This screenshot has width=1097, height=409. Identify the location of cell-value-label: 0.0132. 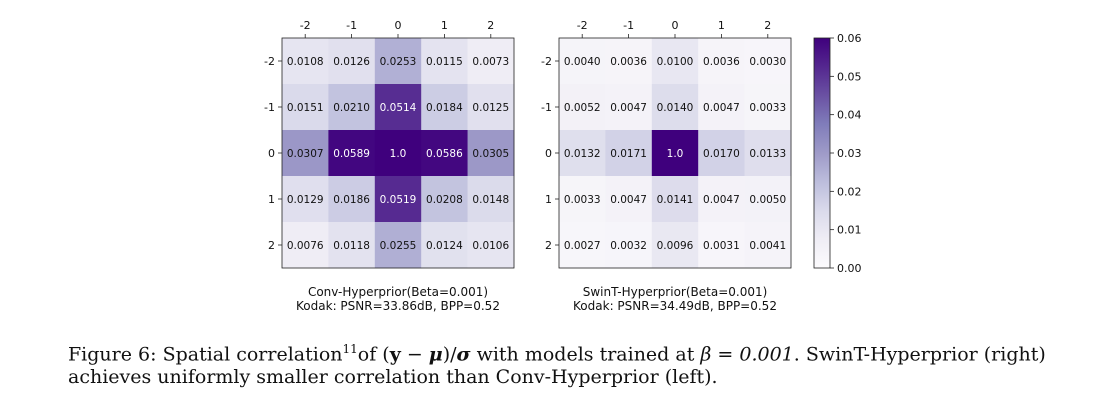
(582, 154).